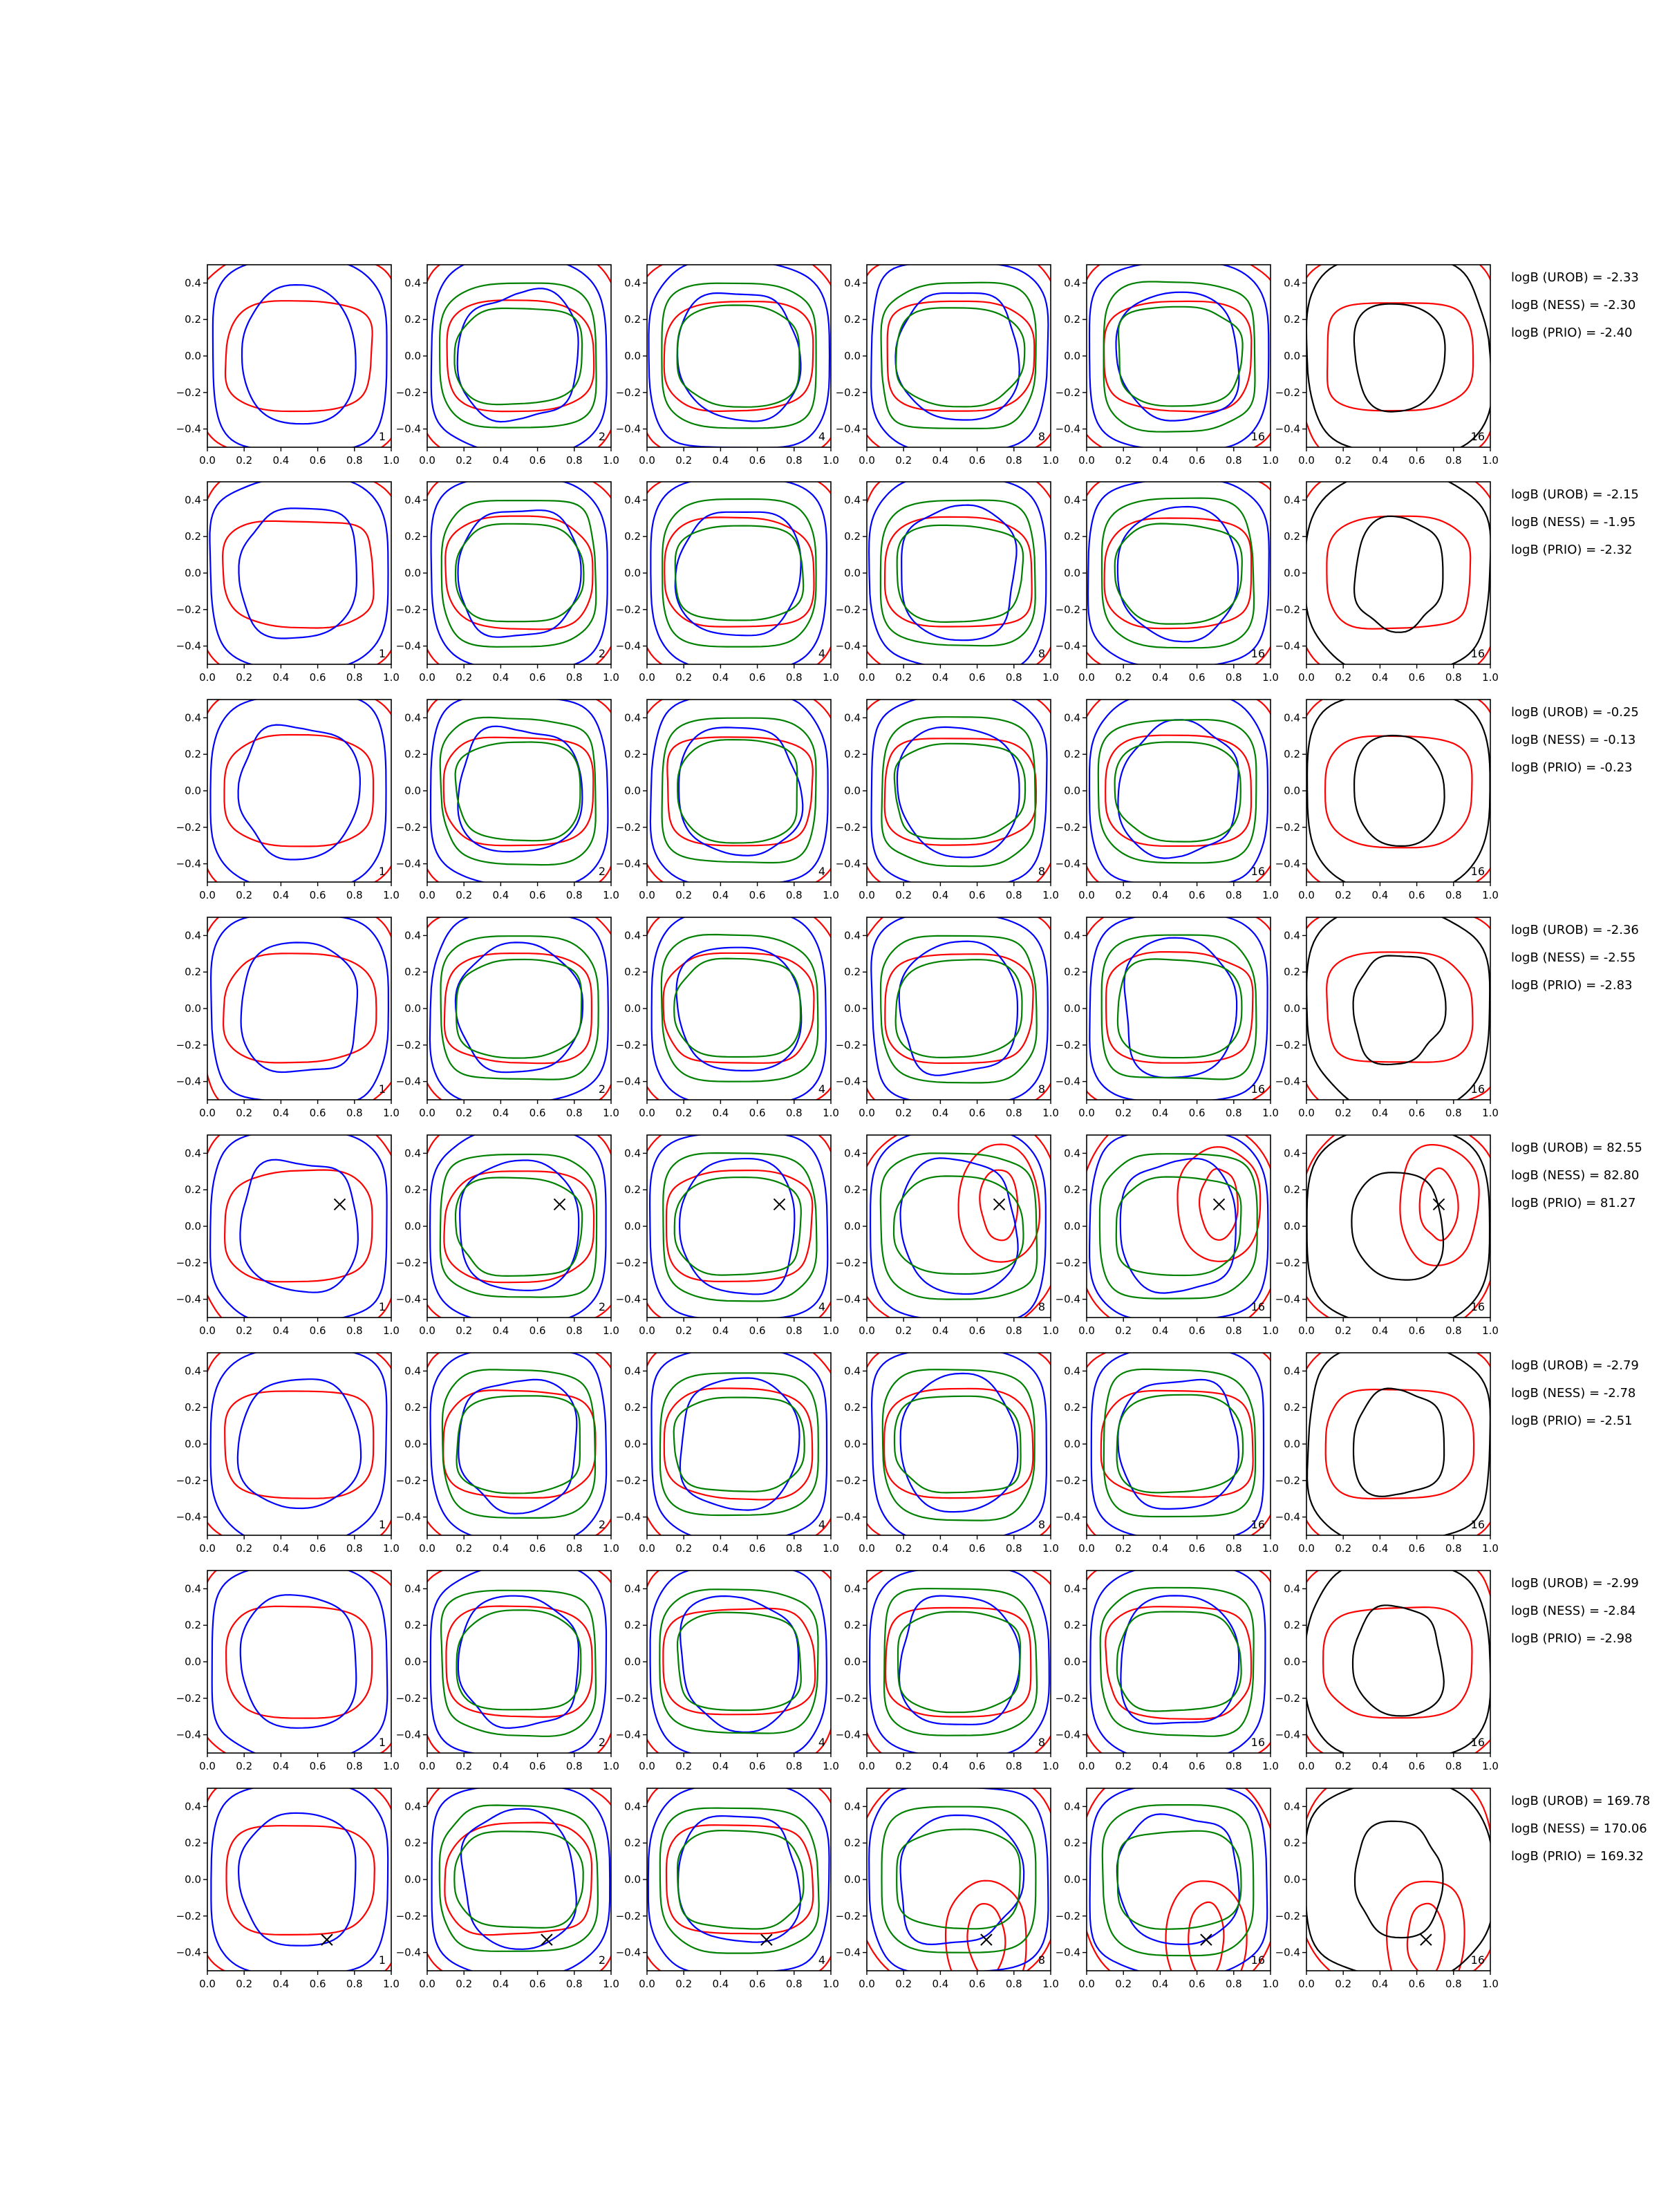  I want to click on panel-r7-c5: 0.0 0.2 0.4 0.6 0.8 1.0 0.4 0.2 0.0 −0.2 −0.4 16, so click(1167, 1671).